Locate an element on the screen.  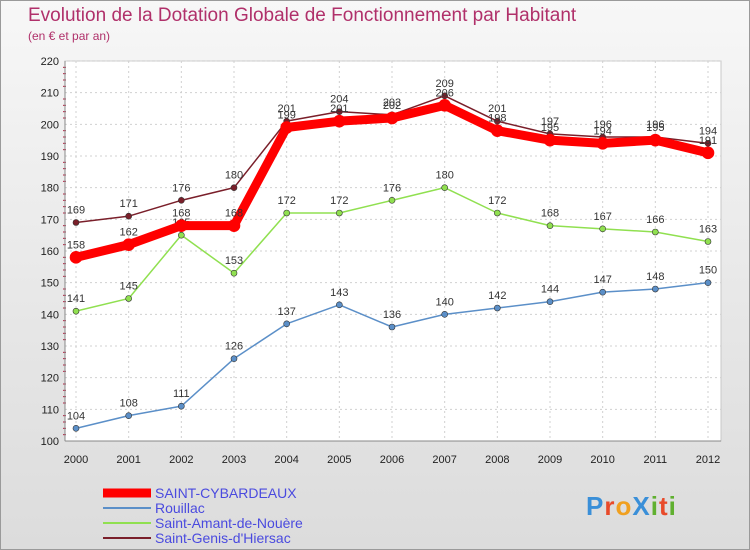
data-label: 169 is located at coordinates (76, 211).